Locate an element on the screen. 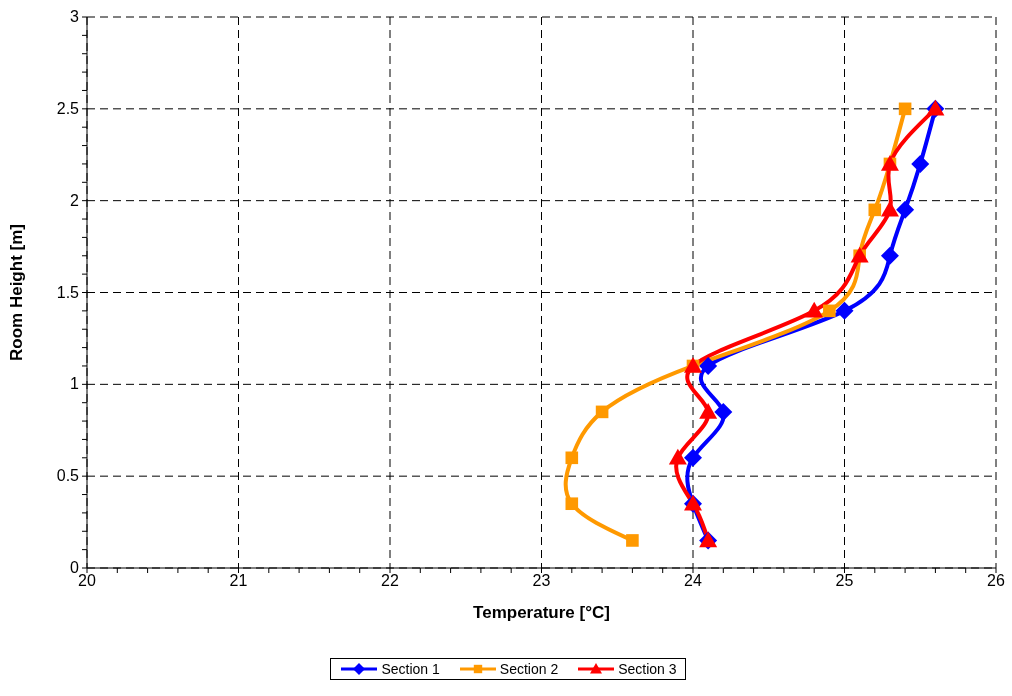 This screenshot has height=696, width=1012. x-tick-label: 20 is located at coordinates (87, 581).